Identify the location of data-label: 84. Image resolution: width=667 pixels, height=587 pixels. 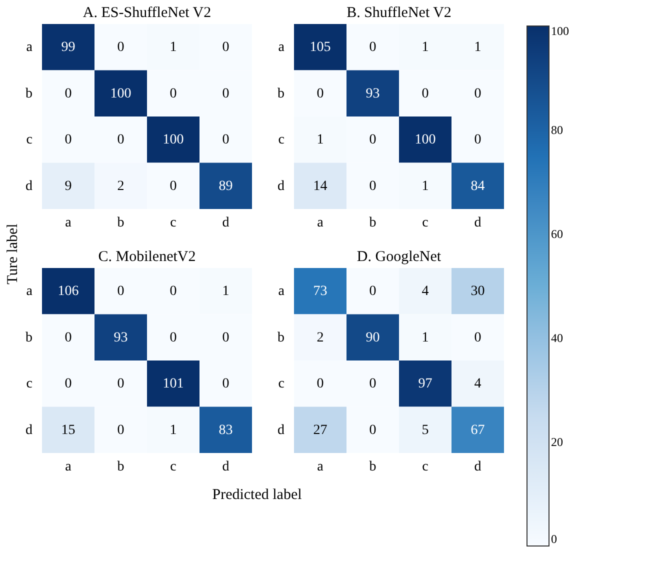
(477, 186).